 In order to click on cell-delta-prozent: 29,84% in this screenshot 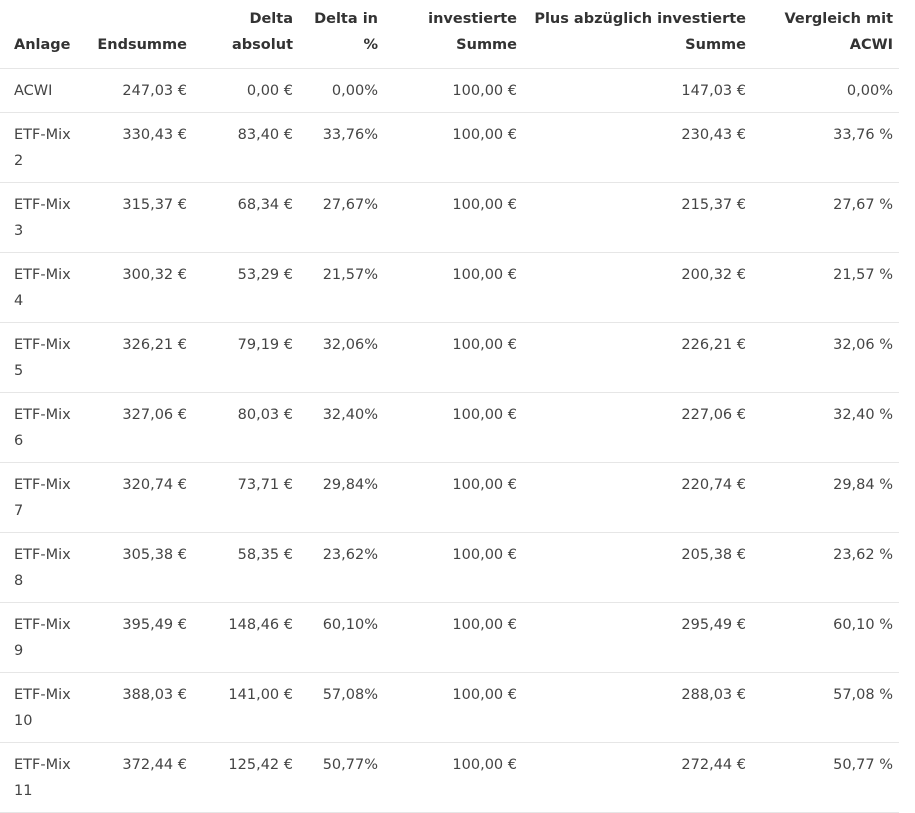, I will do `click(341, 497)`.